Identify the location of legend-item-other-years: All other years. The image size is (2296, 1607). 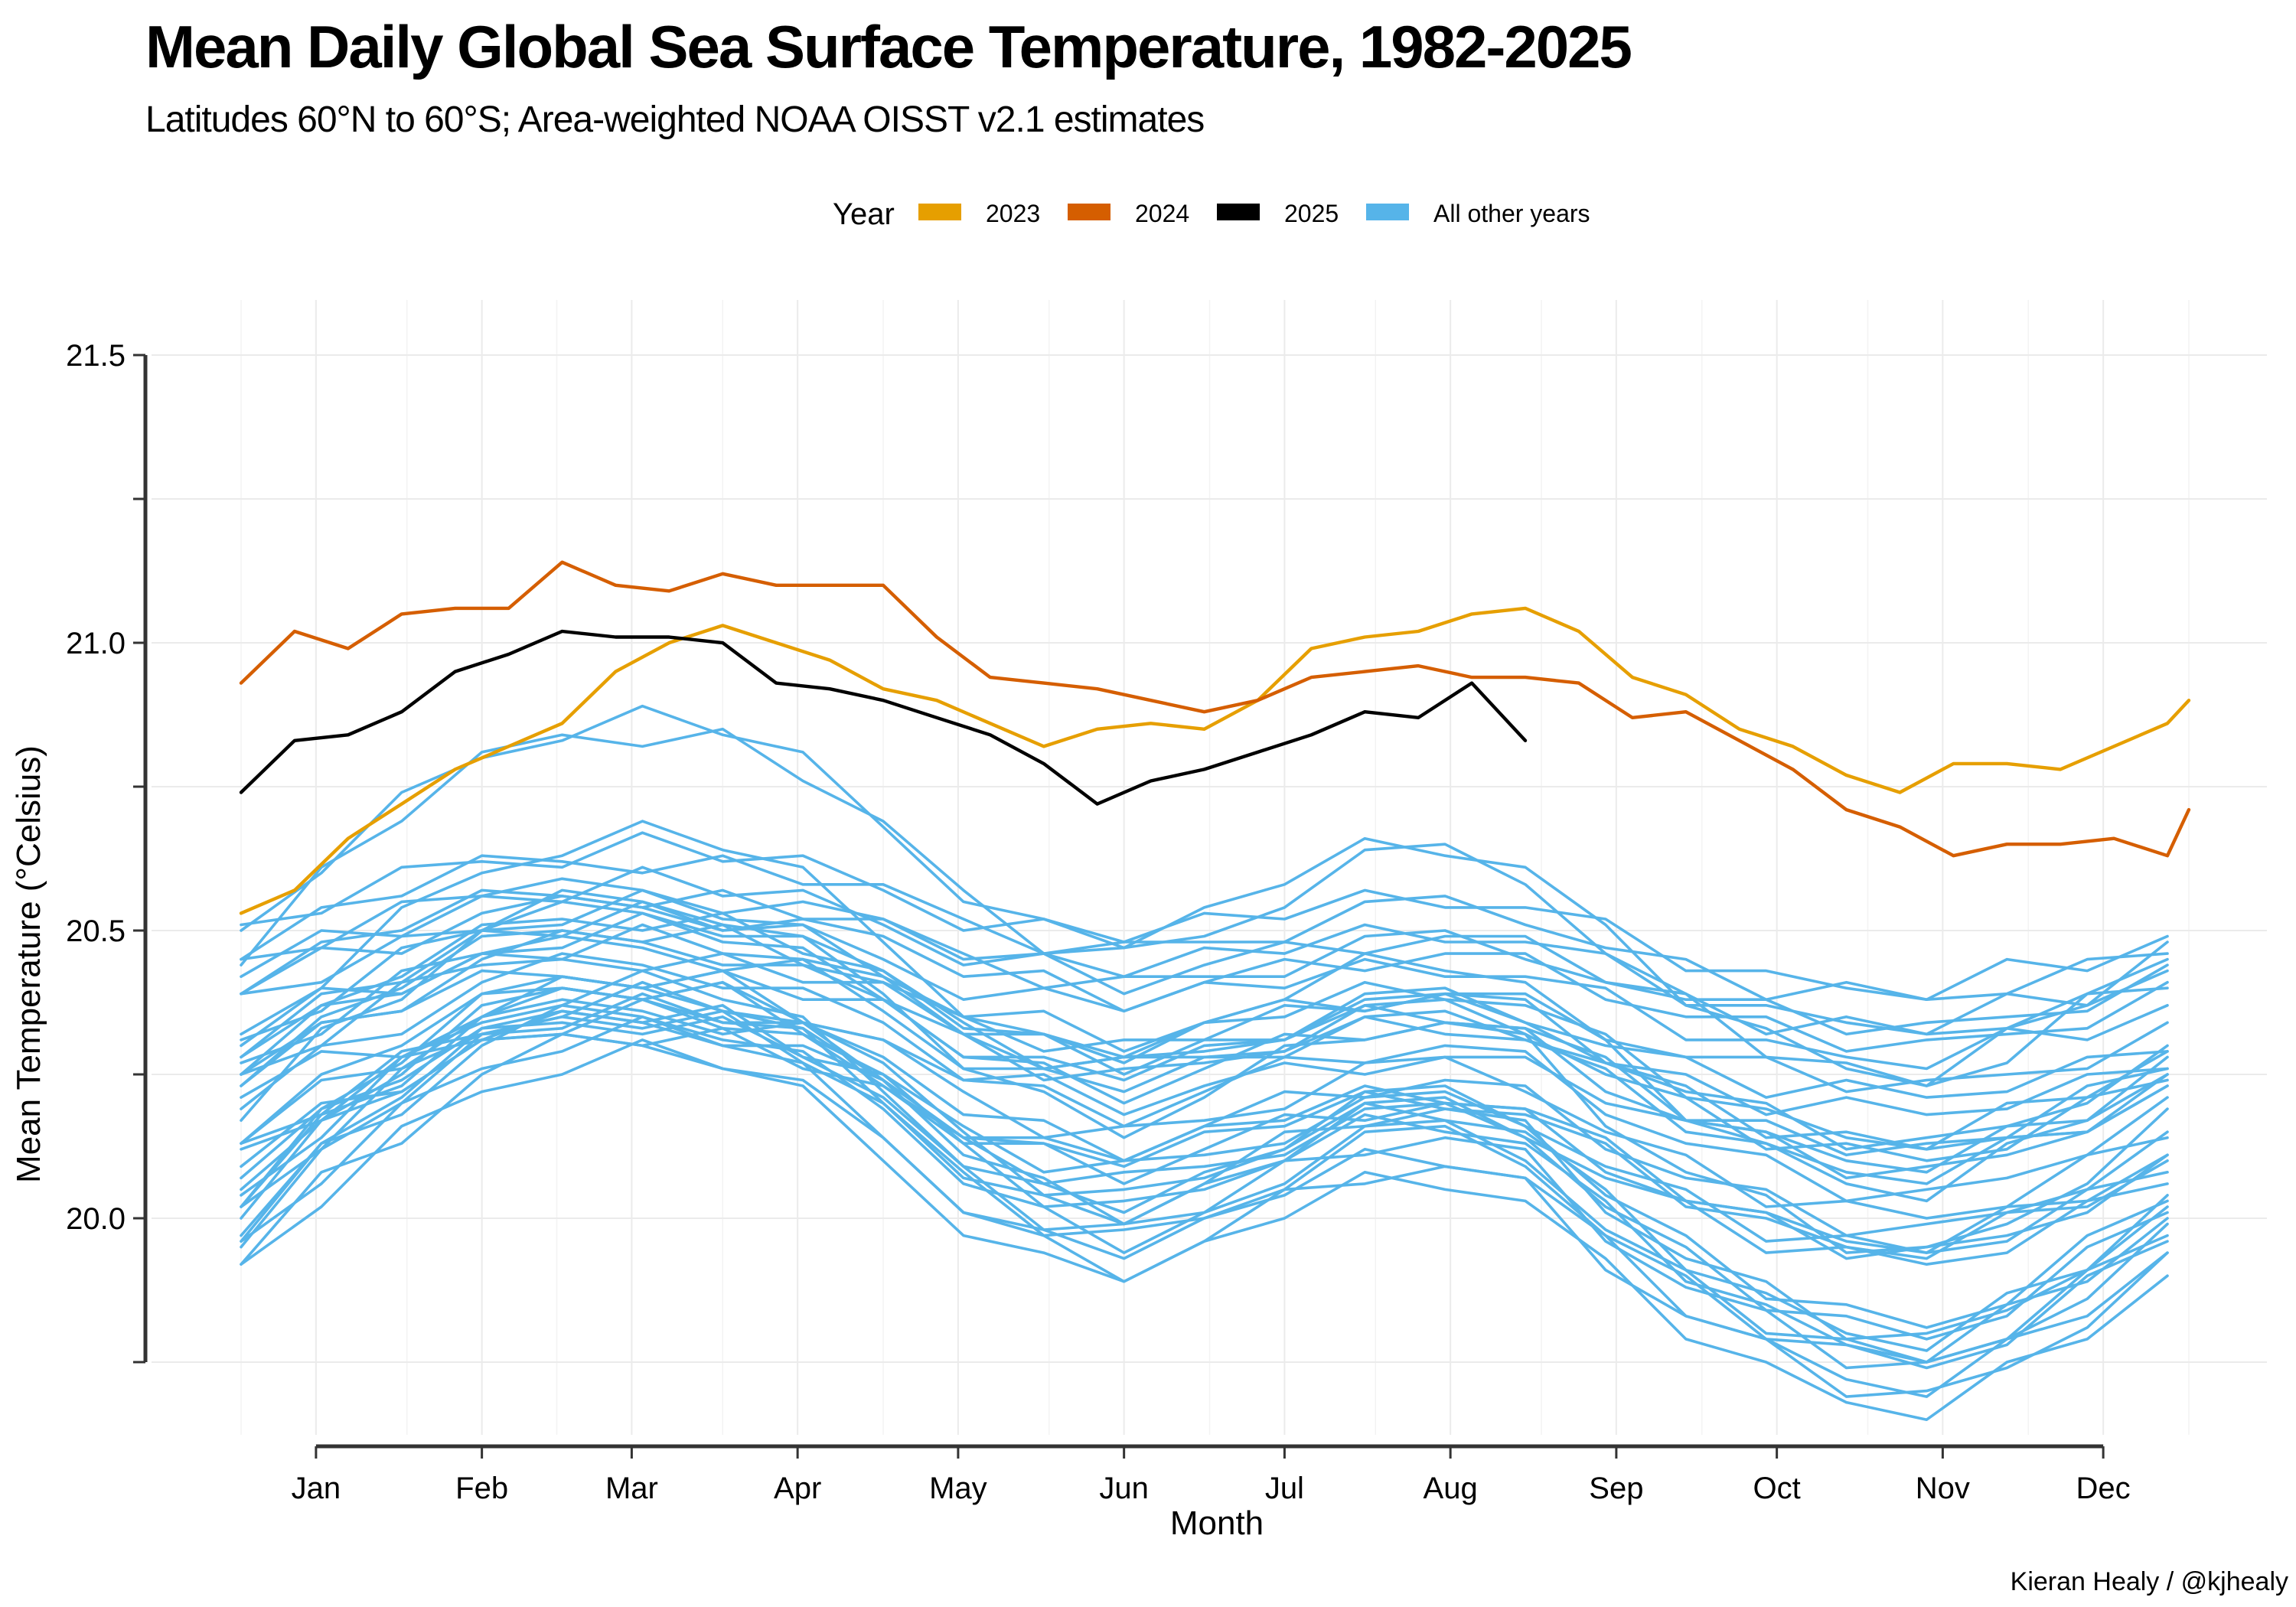
(1478, 214).